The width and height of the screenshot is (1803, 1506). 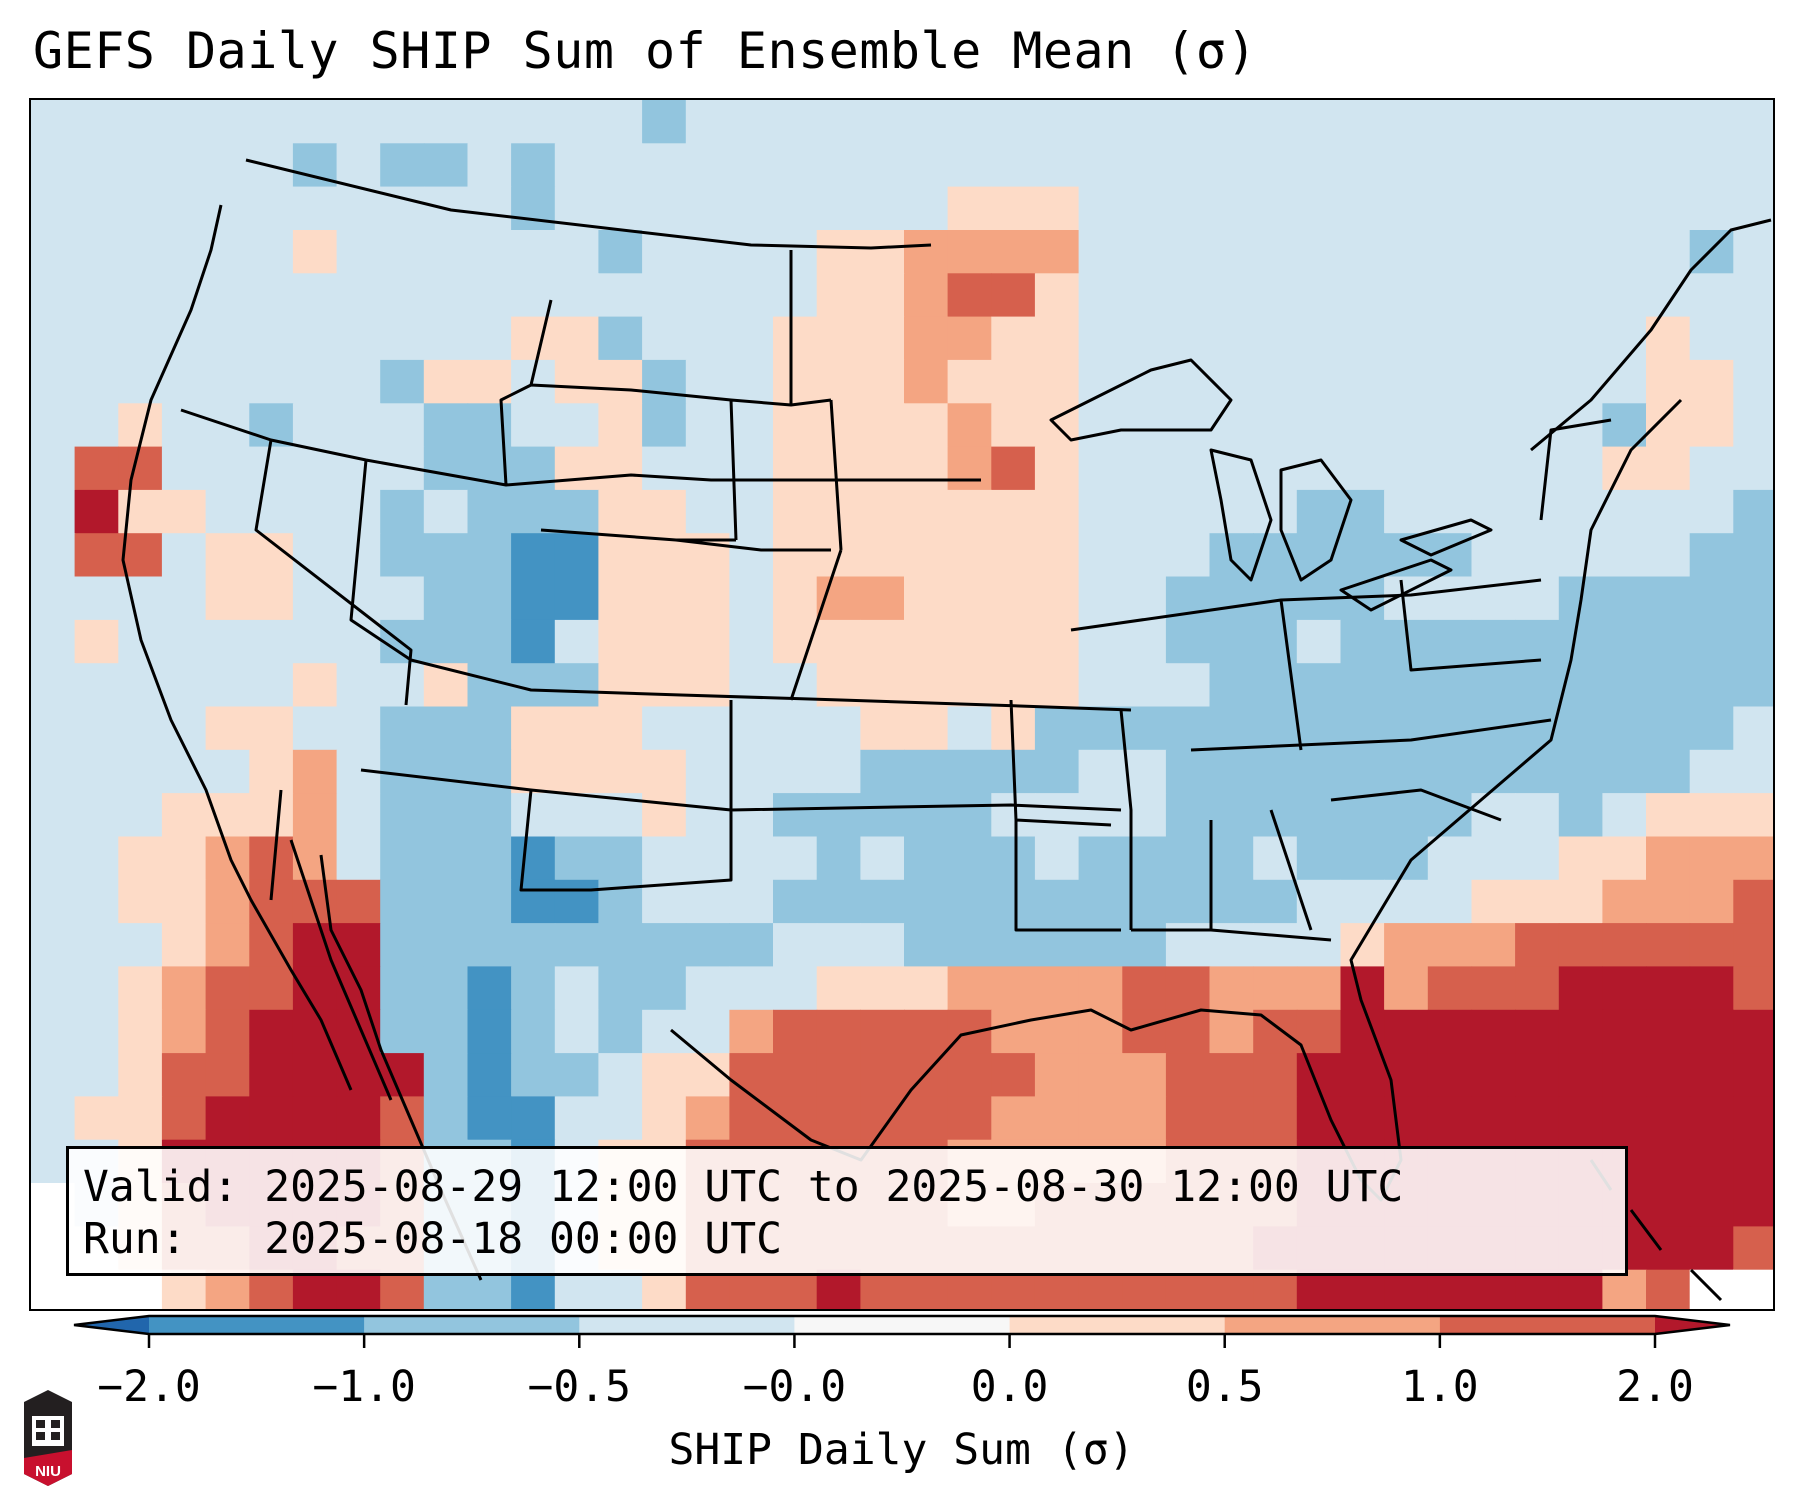 What do you see at coordinates (1271, 485) in the screenshot?
I see `great-lakes` at bounding box center [1271, 485].